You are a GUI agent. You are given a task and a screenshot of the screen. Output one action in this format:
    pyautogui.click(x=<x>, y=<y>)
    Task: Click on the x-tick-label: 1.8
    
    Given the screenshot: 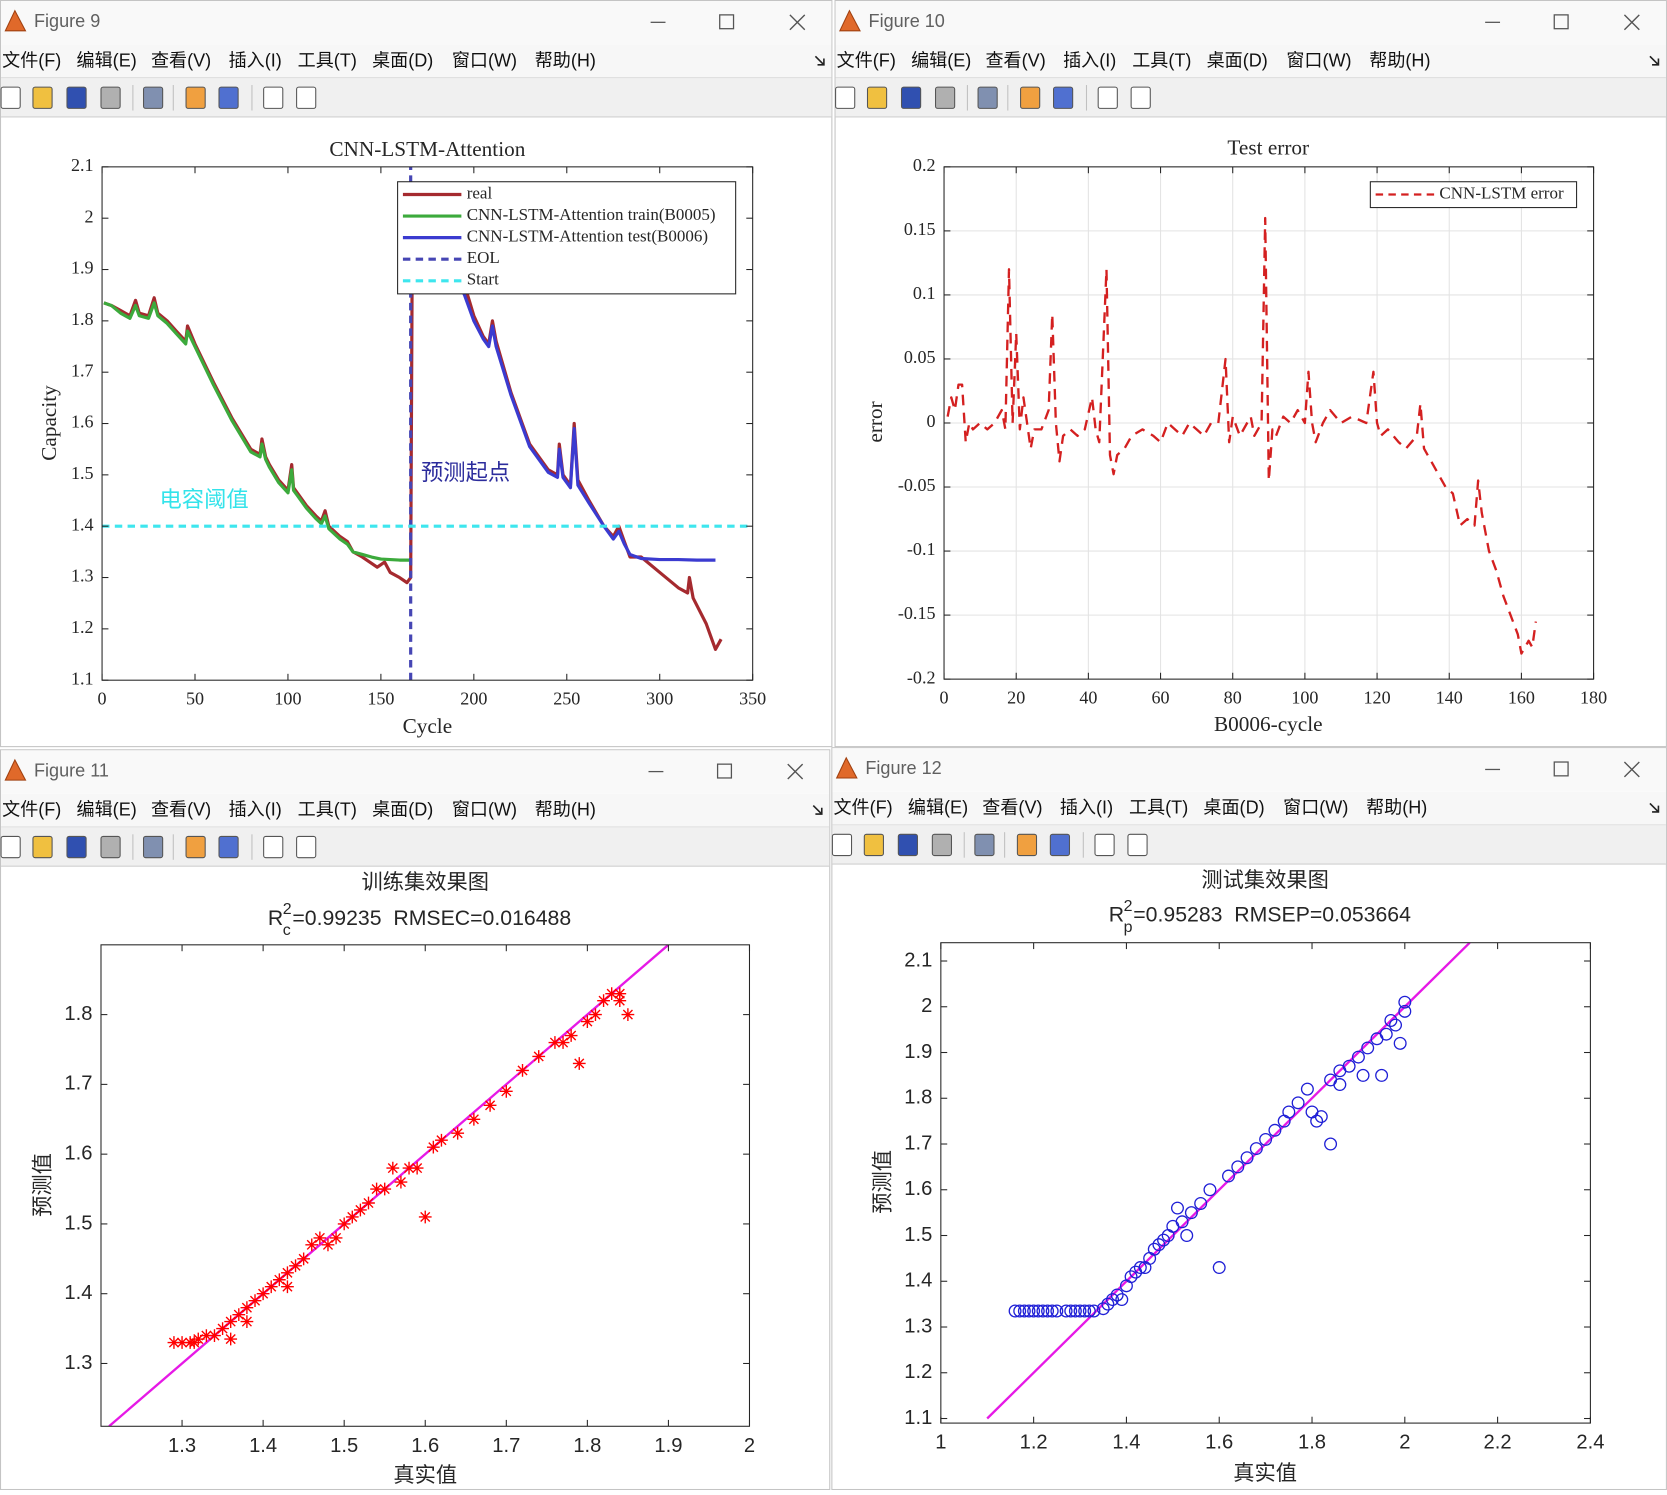 What is the action you would take?
    pyautogui.click(x=1312, y=1443)
    